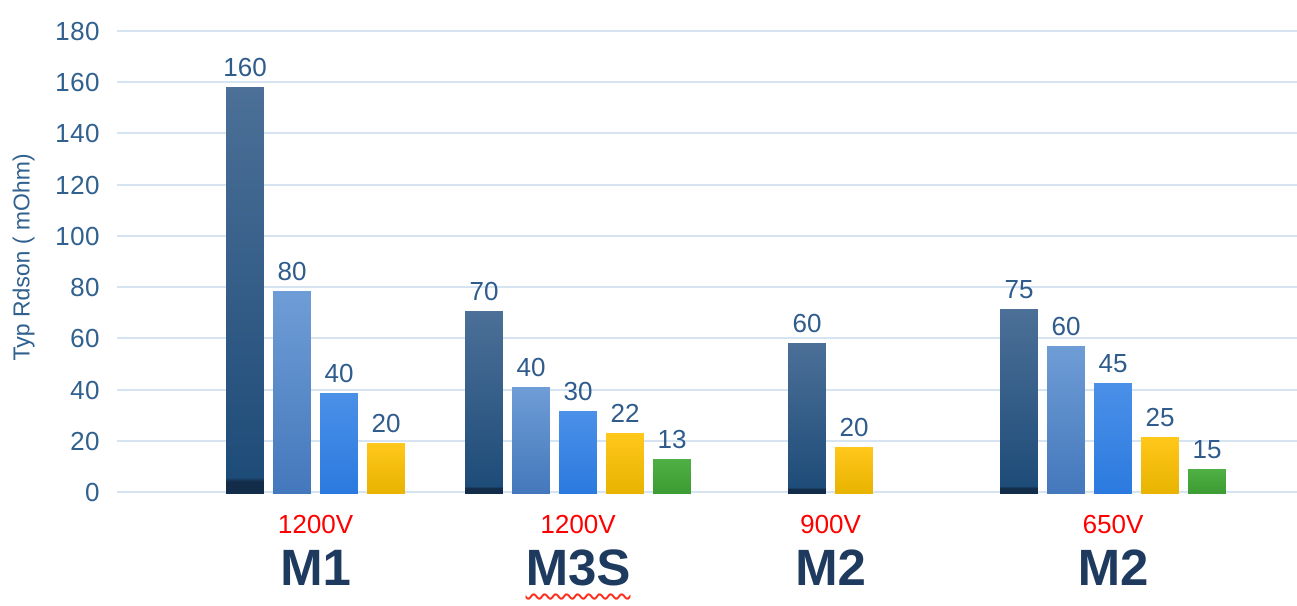 Image resolution: width=1297 pixels, height=606 pixels. What do you see at coordinates (245, 67) in the screenshot?
I see `bar-value-label: 160` at bounding box center [245, 67].